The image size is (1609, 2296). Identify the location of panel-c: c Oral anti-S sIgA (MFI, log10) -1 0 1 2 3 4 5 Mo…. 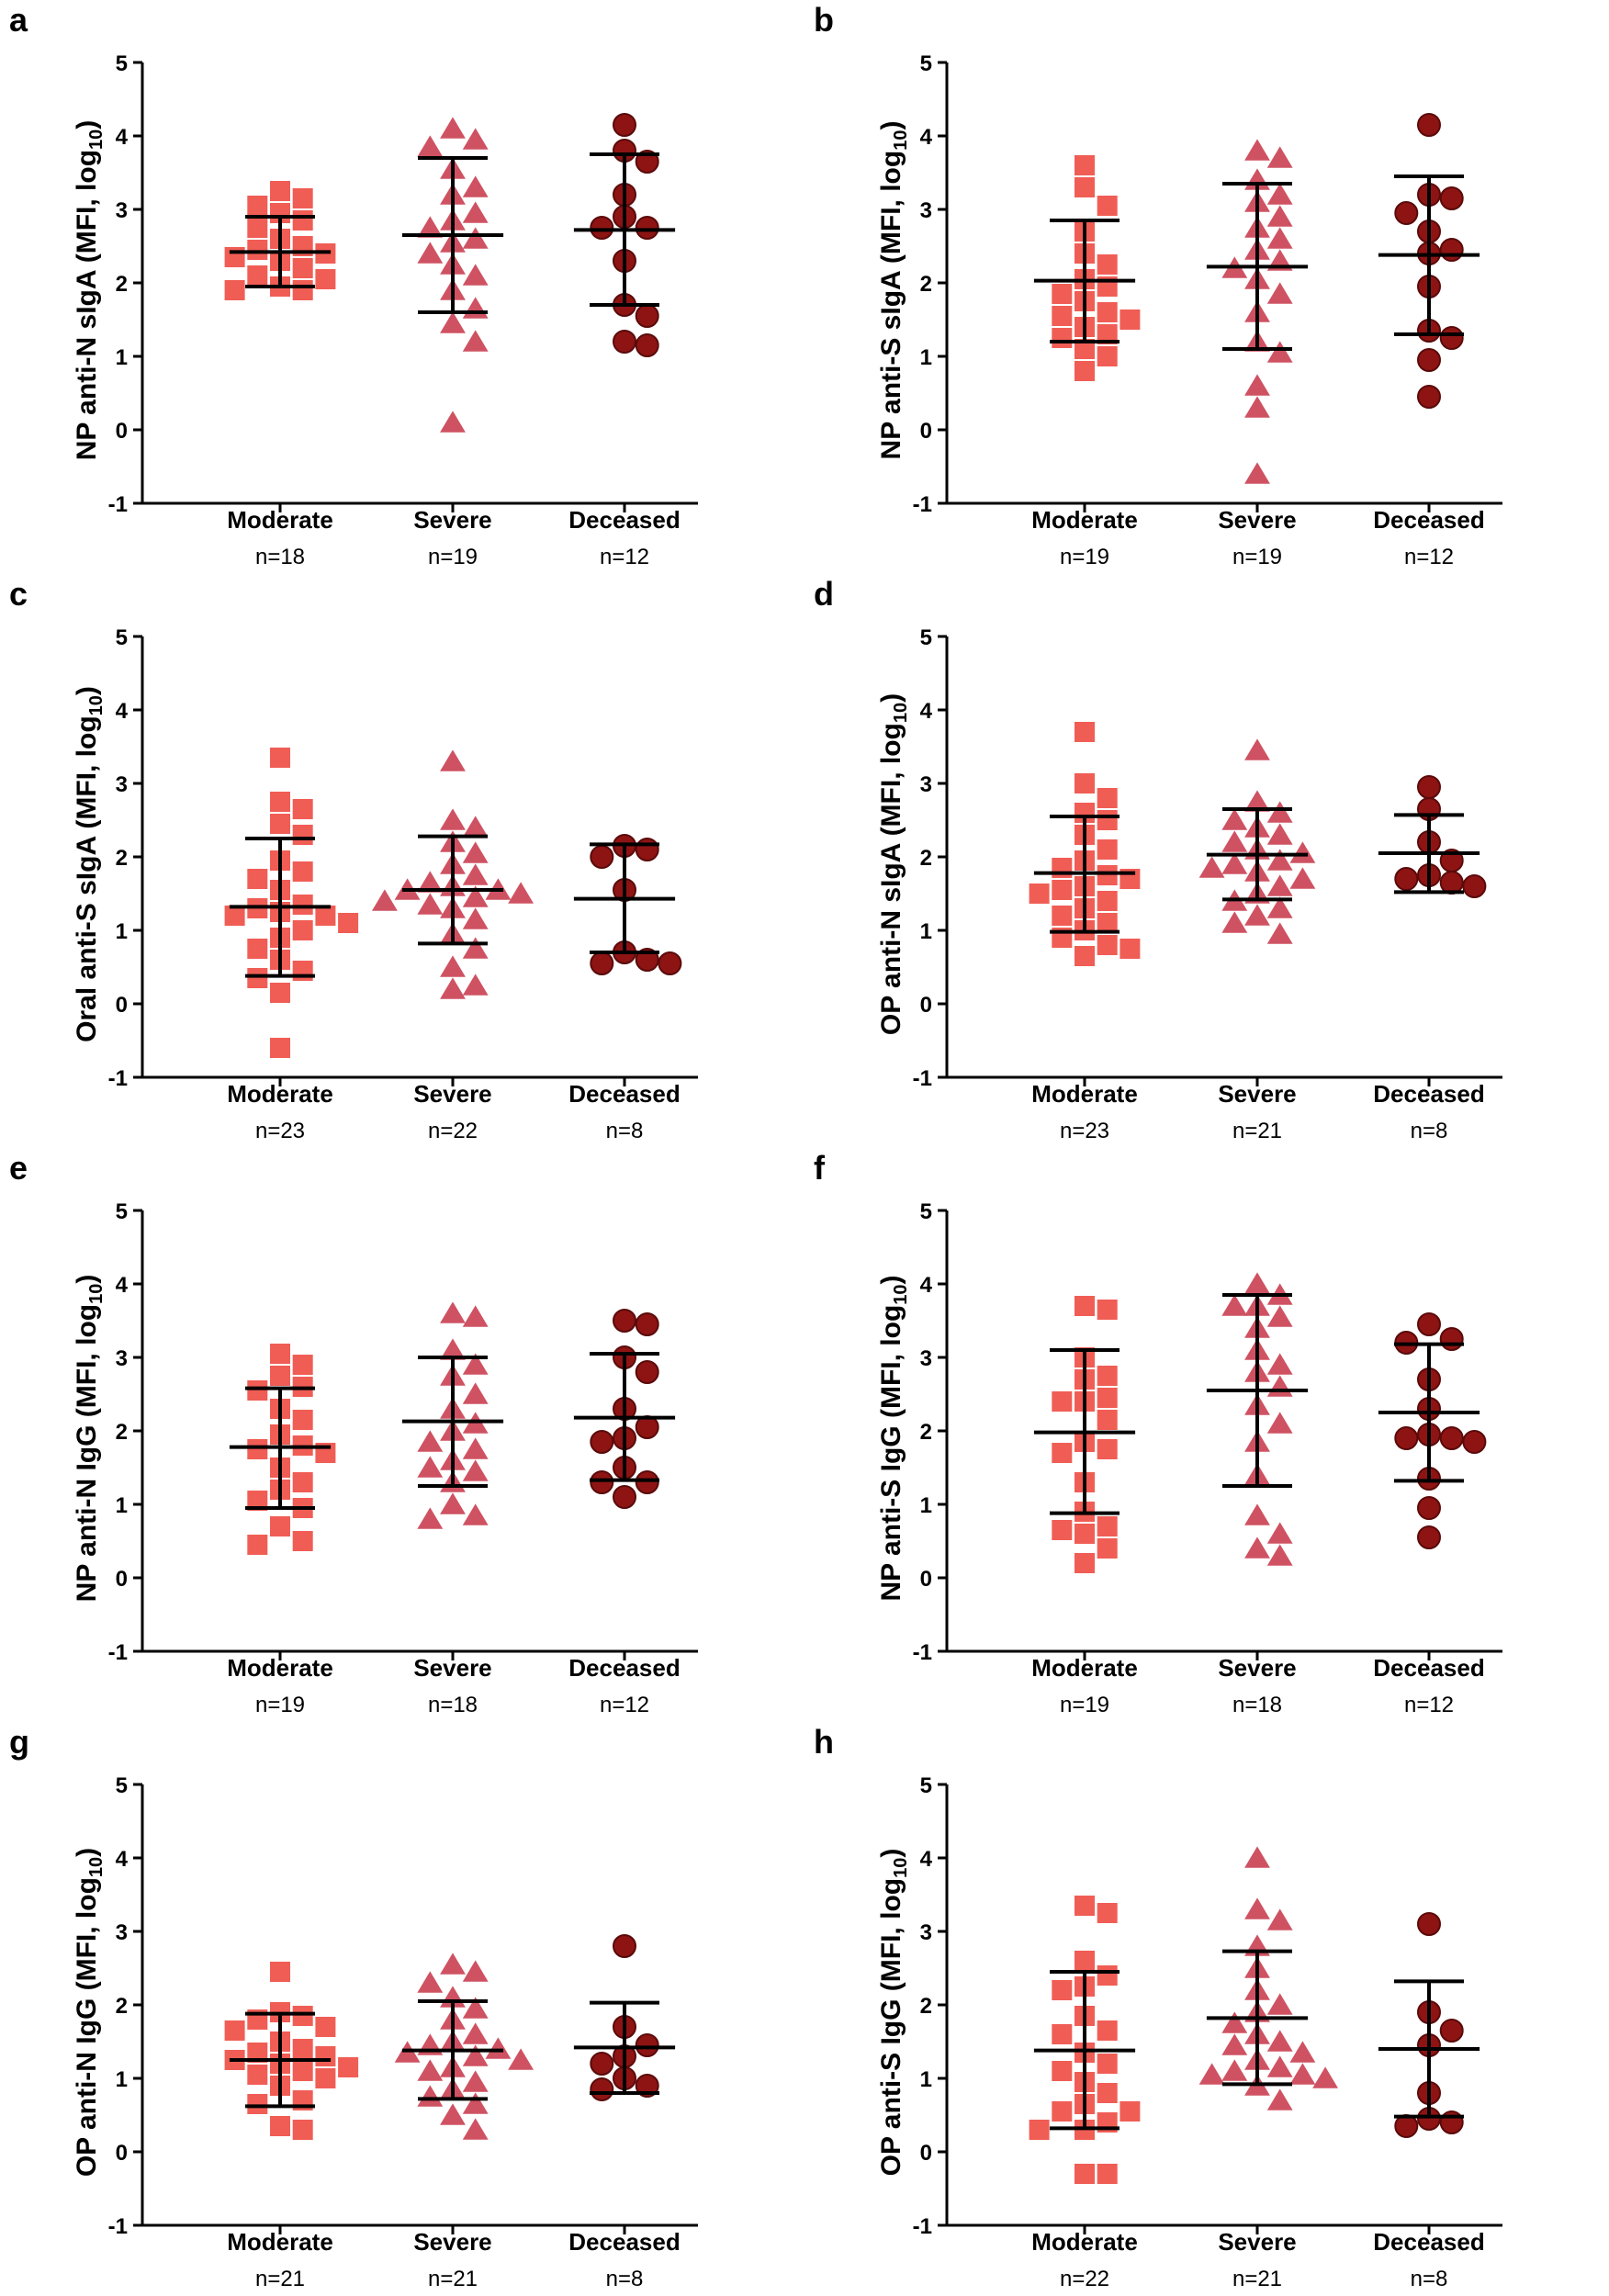
(402, 861).